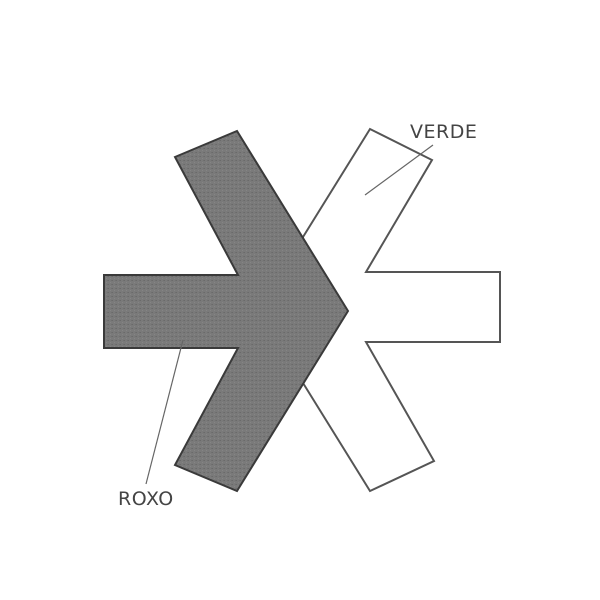 The width and height of the screenshot is (600, 600). Describe the element at coordinates (146, 499) in the screenshot. I see `purple-label: ROXO` at that location.